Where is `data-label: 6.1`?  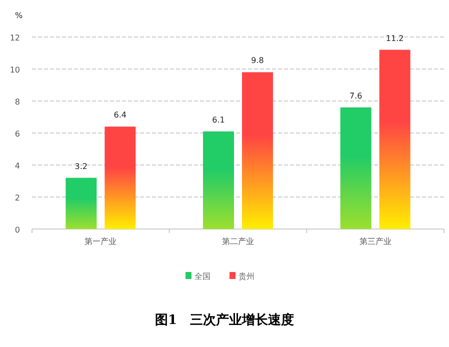
data-label: 6.1 is located at coordinates (218, 119).